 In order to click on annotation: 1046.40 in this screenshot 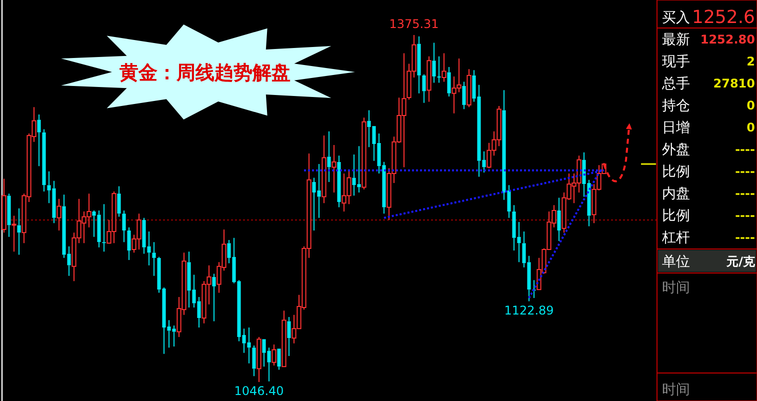, I will do `click(259, 391)`.